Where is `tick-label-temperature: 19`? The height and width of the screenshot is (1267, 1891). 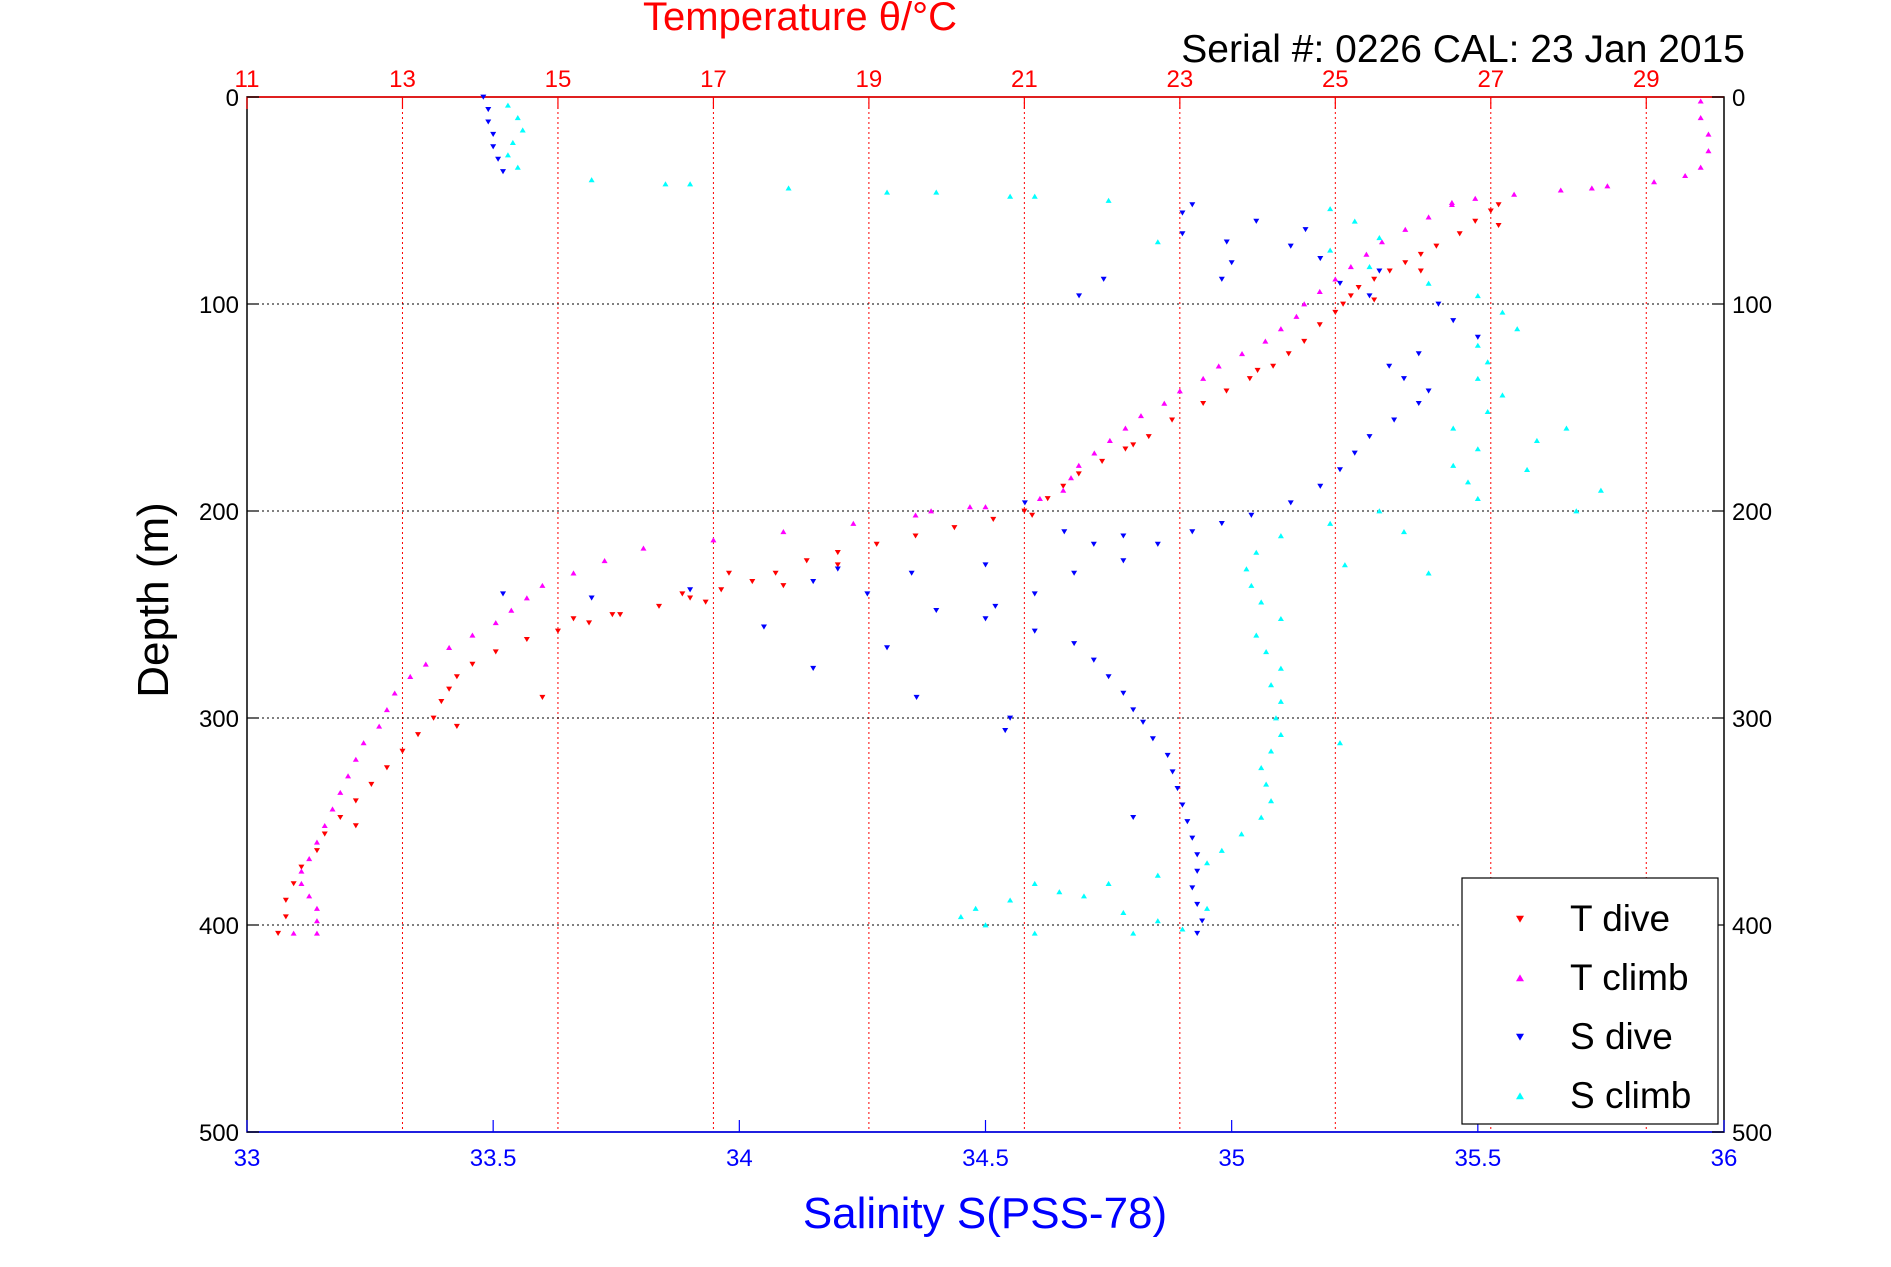
tick-label-temperature: 19 is located at coordinates (869, 79).